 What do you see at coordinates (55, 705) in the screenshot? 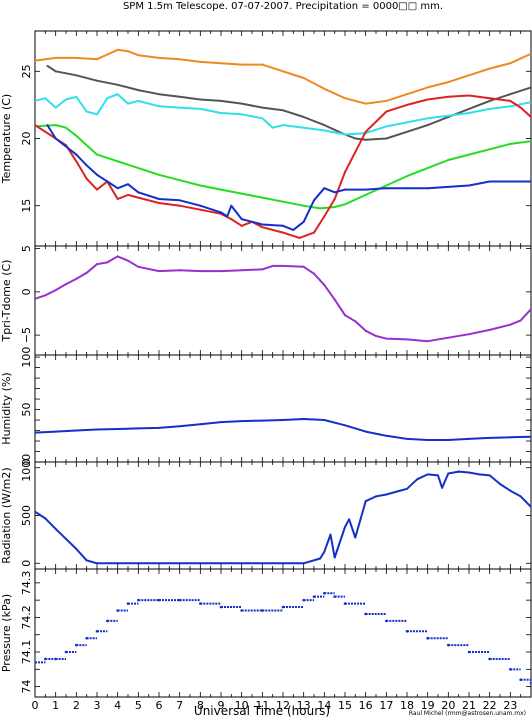
I see `x-tick-label: 1` at bounding box center [55, 705].